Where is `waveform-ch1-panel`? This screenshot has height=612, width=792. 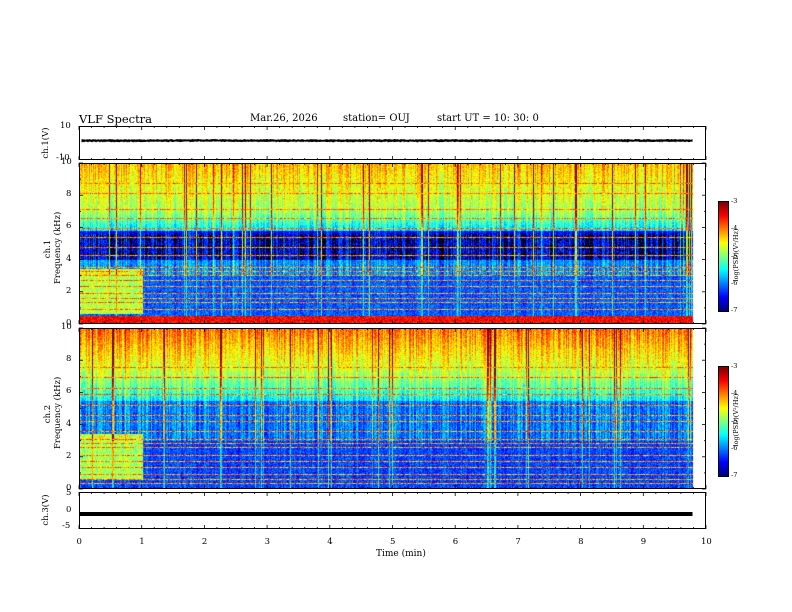
waveform-ch1-panel is located at coordinates (392, 143).